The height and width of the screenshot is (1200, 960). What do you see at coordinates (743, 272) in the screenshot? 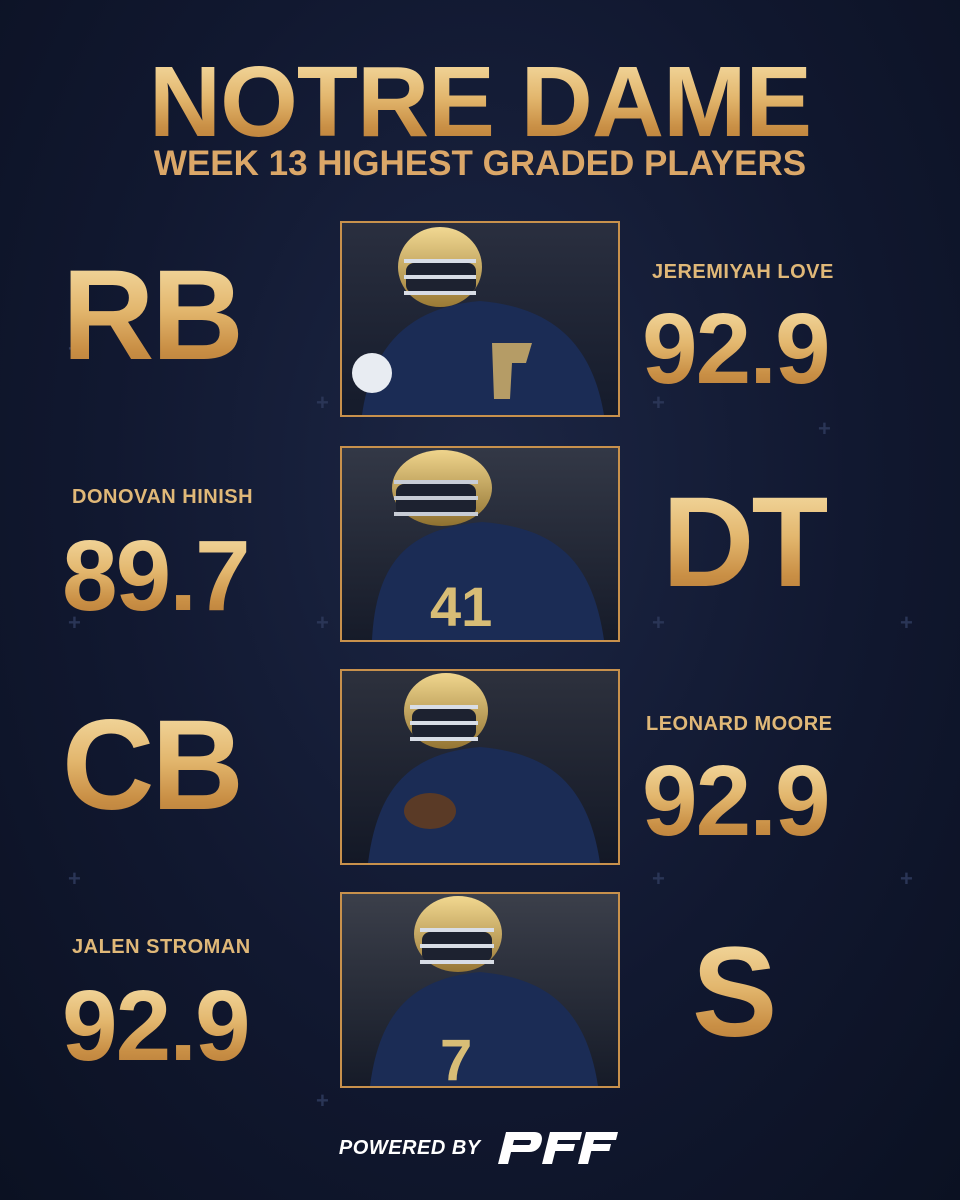
I see `player-name: JEREMIYAH LOVE` at bounding box center [743, 272].